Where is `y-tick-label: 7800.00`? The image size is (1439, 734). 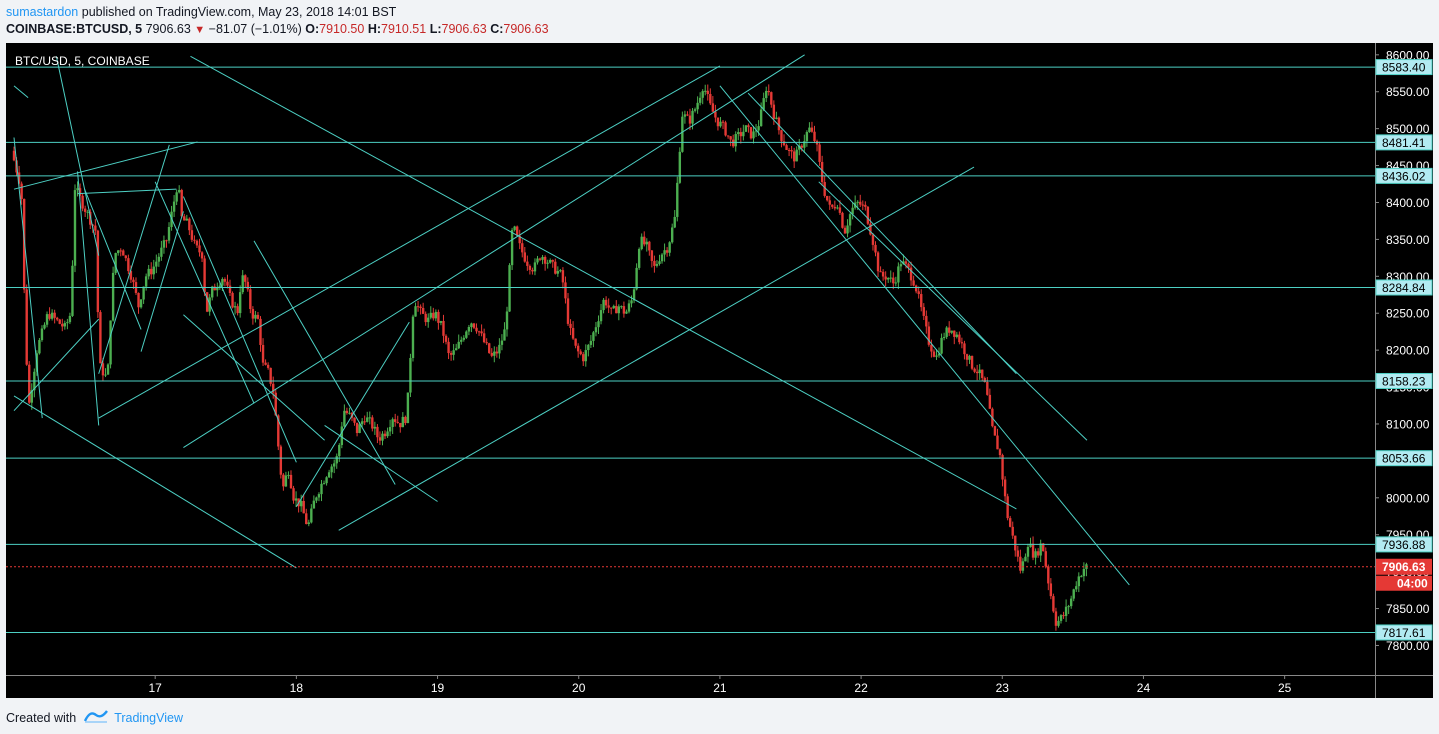
y-tick-label: 7800.00 is located at coordinates (1408, 646).